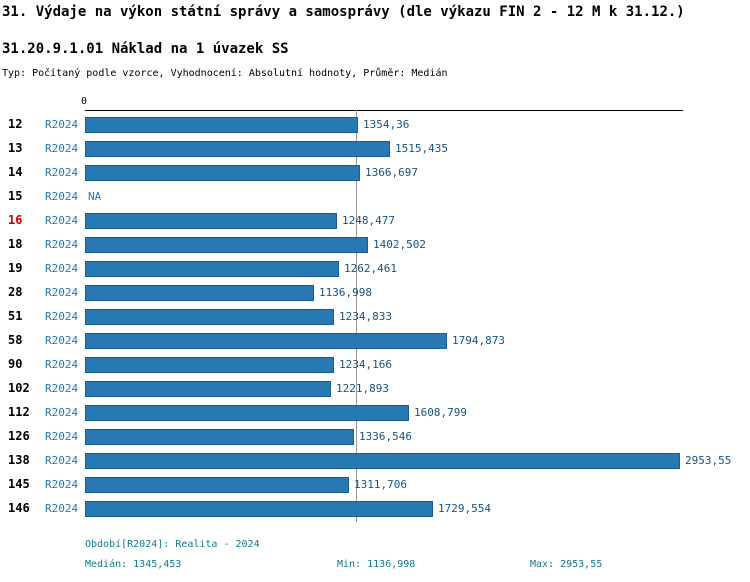  I want to click on category-label: 13, so click(15, 148).